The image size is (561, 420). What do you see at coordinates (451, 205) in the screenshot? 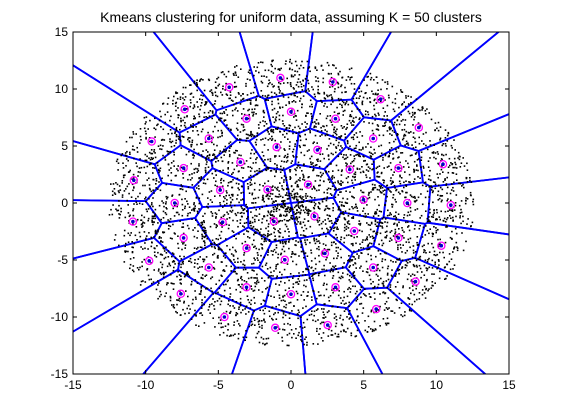
I see `centroid-marker` at bounding box center [451, 205].